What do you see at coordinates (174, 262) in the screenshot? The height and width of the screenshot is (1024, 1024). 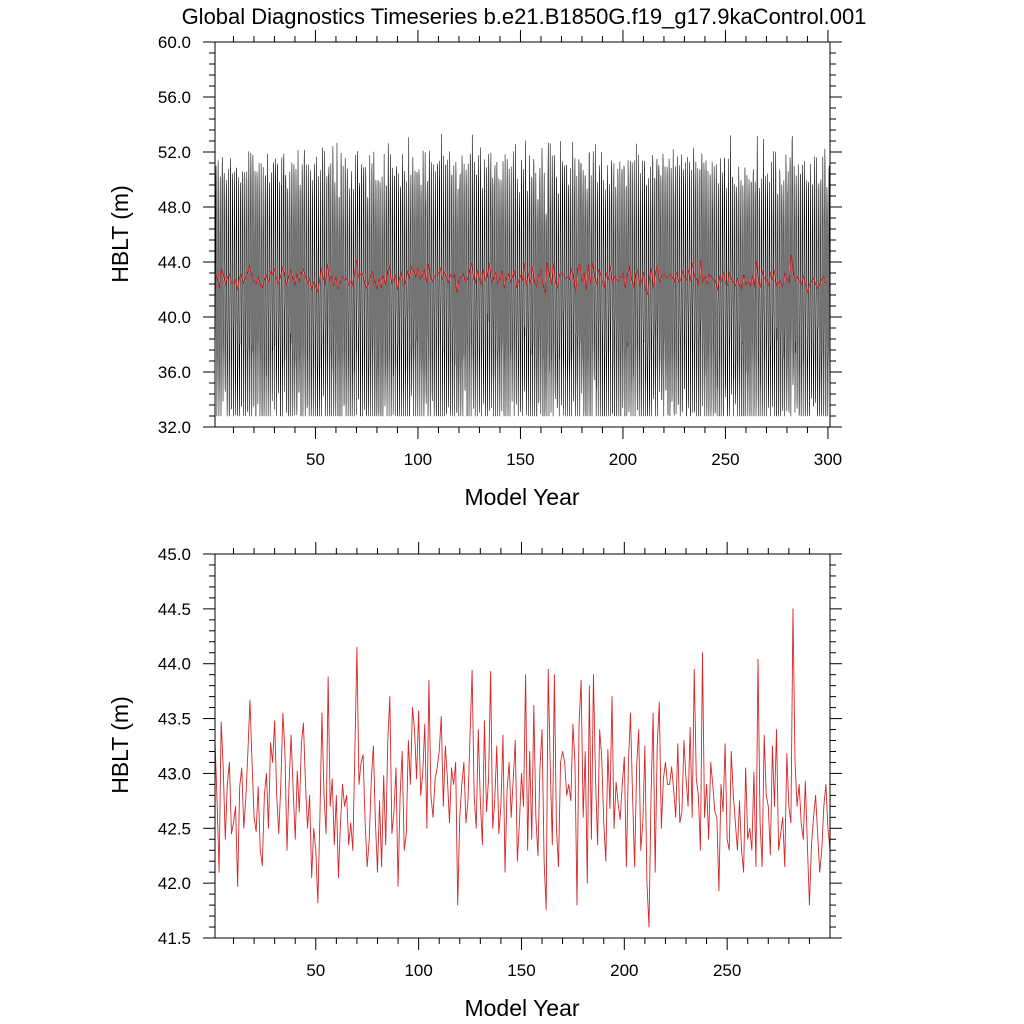 I see `top-ytick-label: 44.0` at bounding box center [174, 262].